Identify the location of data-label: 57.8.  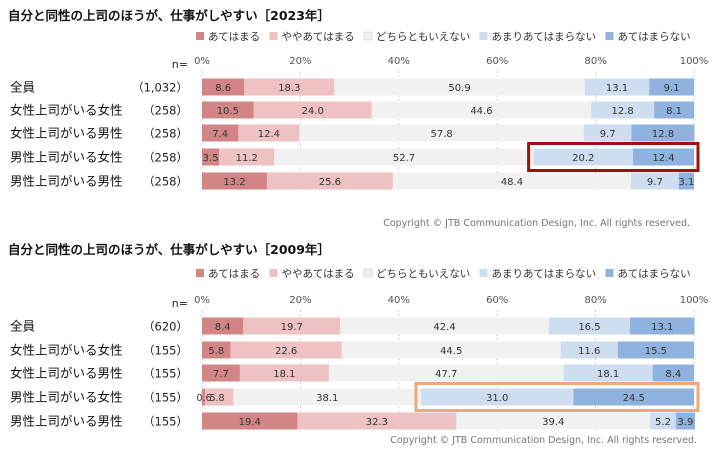
(441, 134).